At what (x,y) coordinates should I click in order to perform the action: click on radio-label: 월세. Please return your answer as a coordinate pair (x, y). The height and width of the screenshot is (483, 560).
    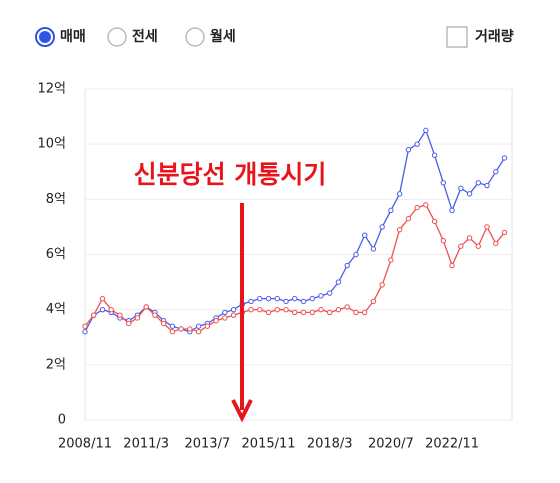
    Looking at the image, I should click on (223, 36).